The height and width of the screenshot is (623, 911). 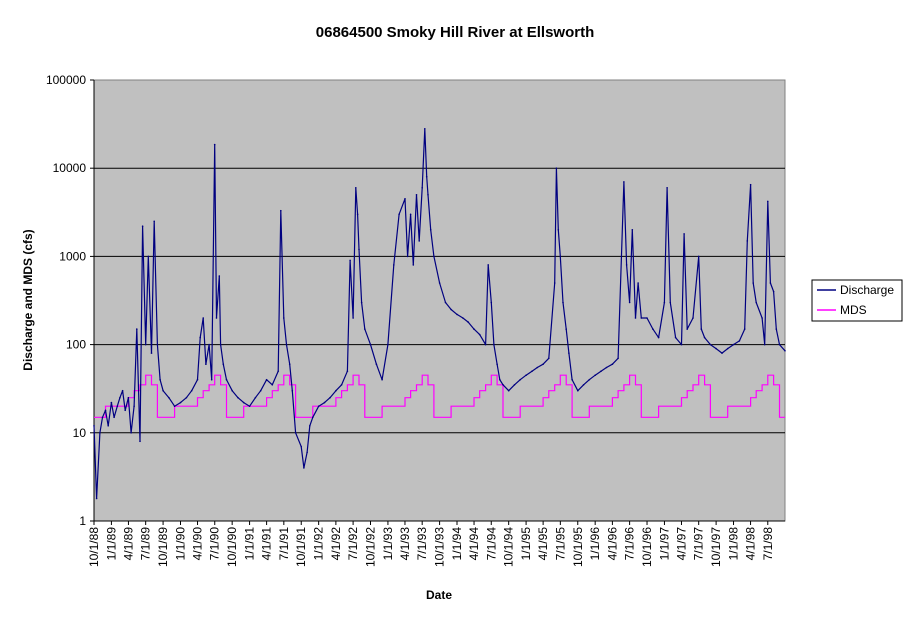 What do you see at coordinates (82, 521) in the screenshot?
I see `y-tick-label: 1` at bounding box center [82, 521].